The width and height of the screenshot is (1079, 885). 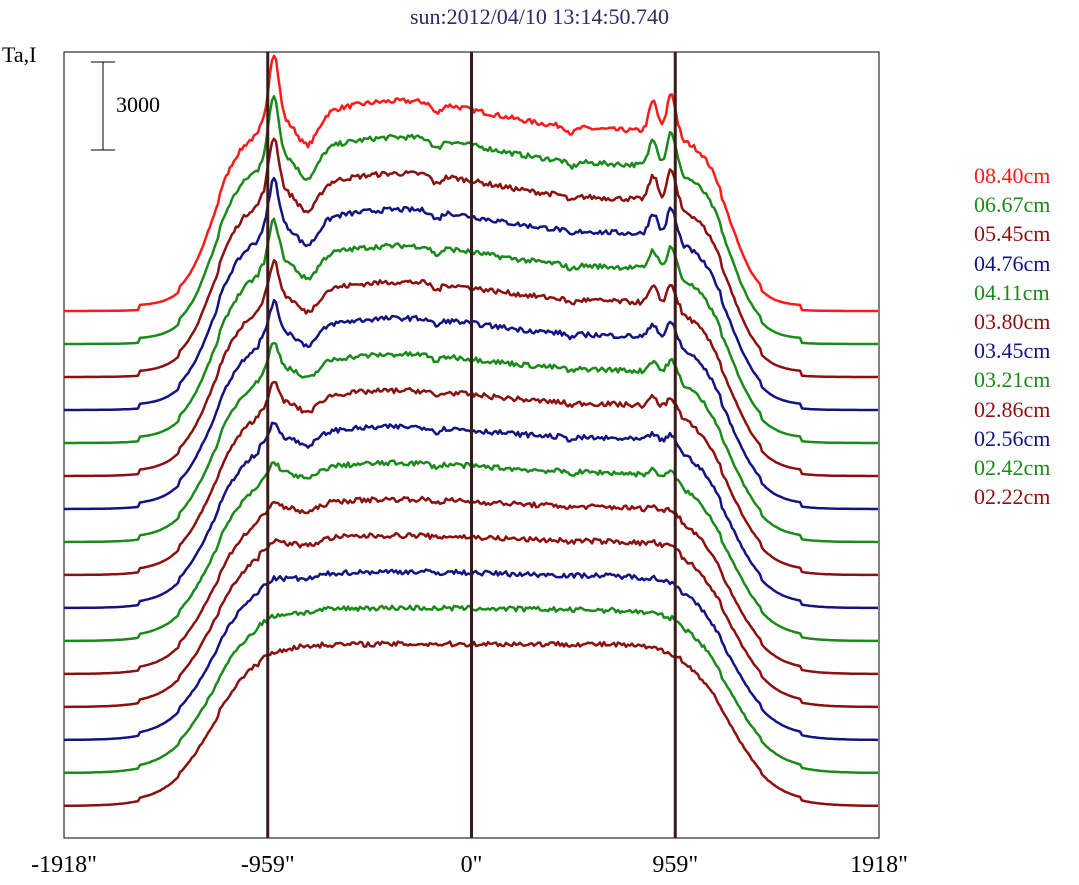 I want to click on legend-entry: 04.11cm, so click(x=1012, y=292).